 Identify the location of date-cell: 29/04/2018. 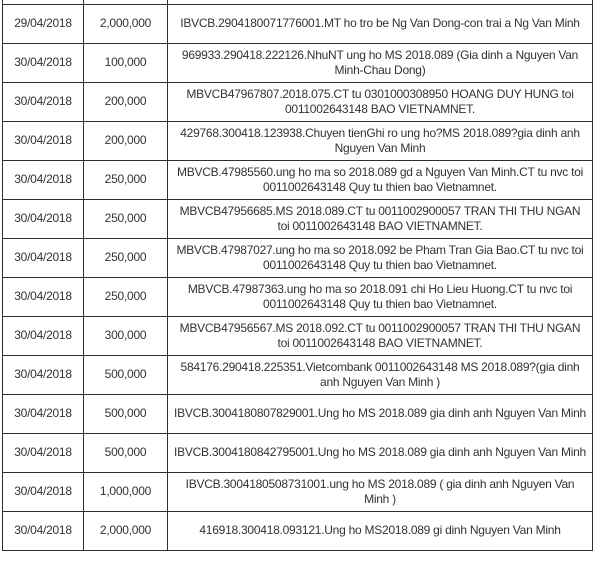
(43, 23).